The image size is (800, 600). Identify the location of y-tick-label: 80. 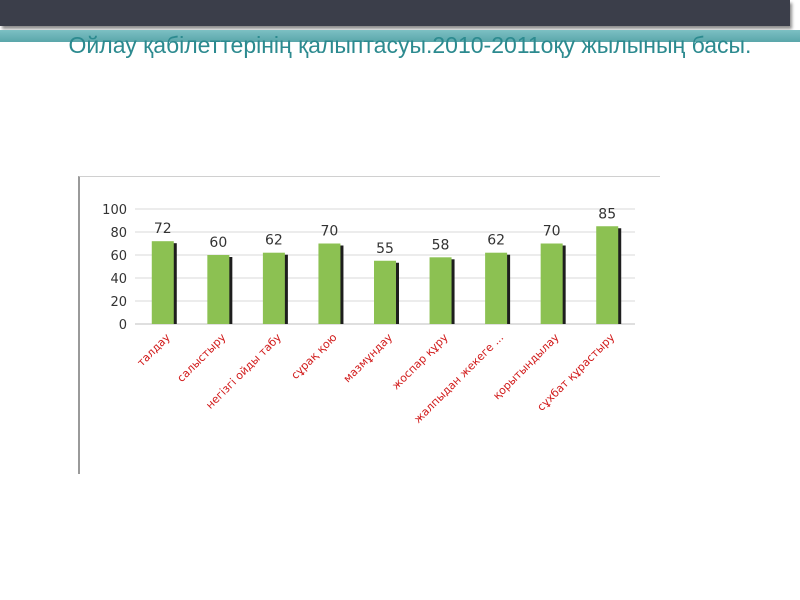
(118, 233).